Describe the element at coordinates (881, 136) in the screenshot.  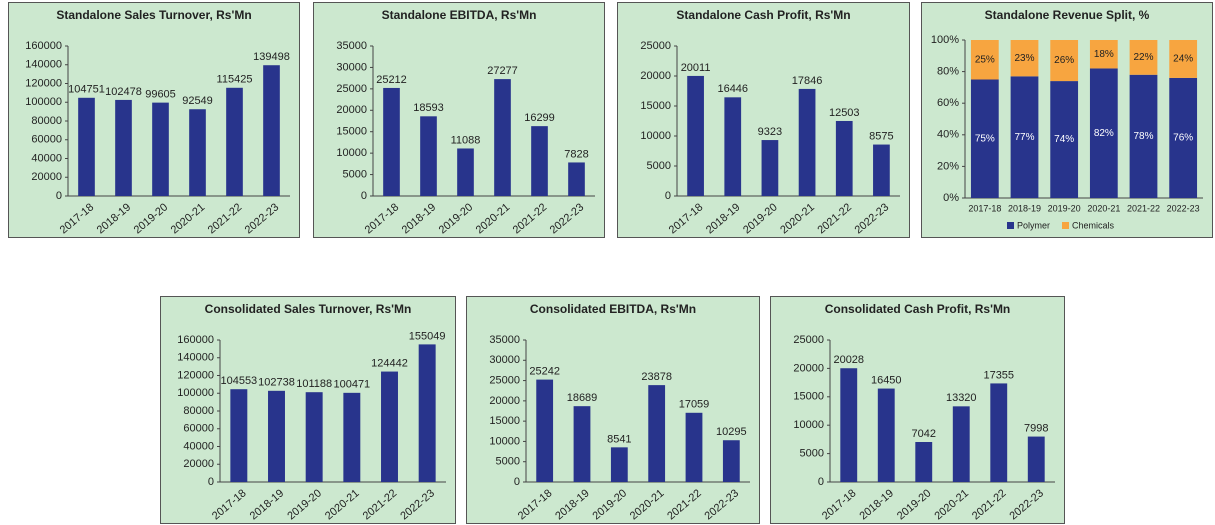
I see `data-label: 8575` at that location.